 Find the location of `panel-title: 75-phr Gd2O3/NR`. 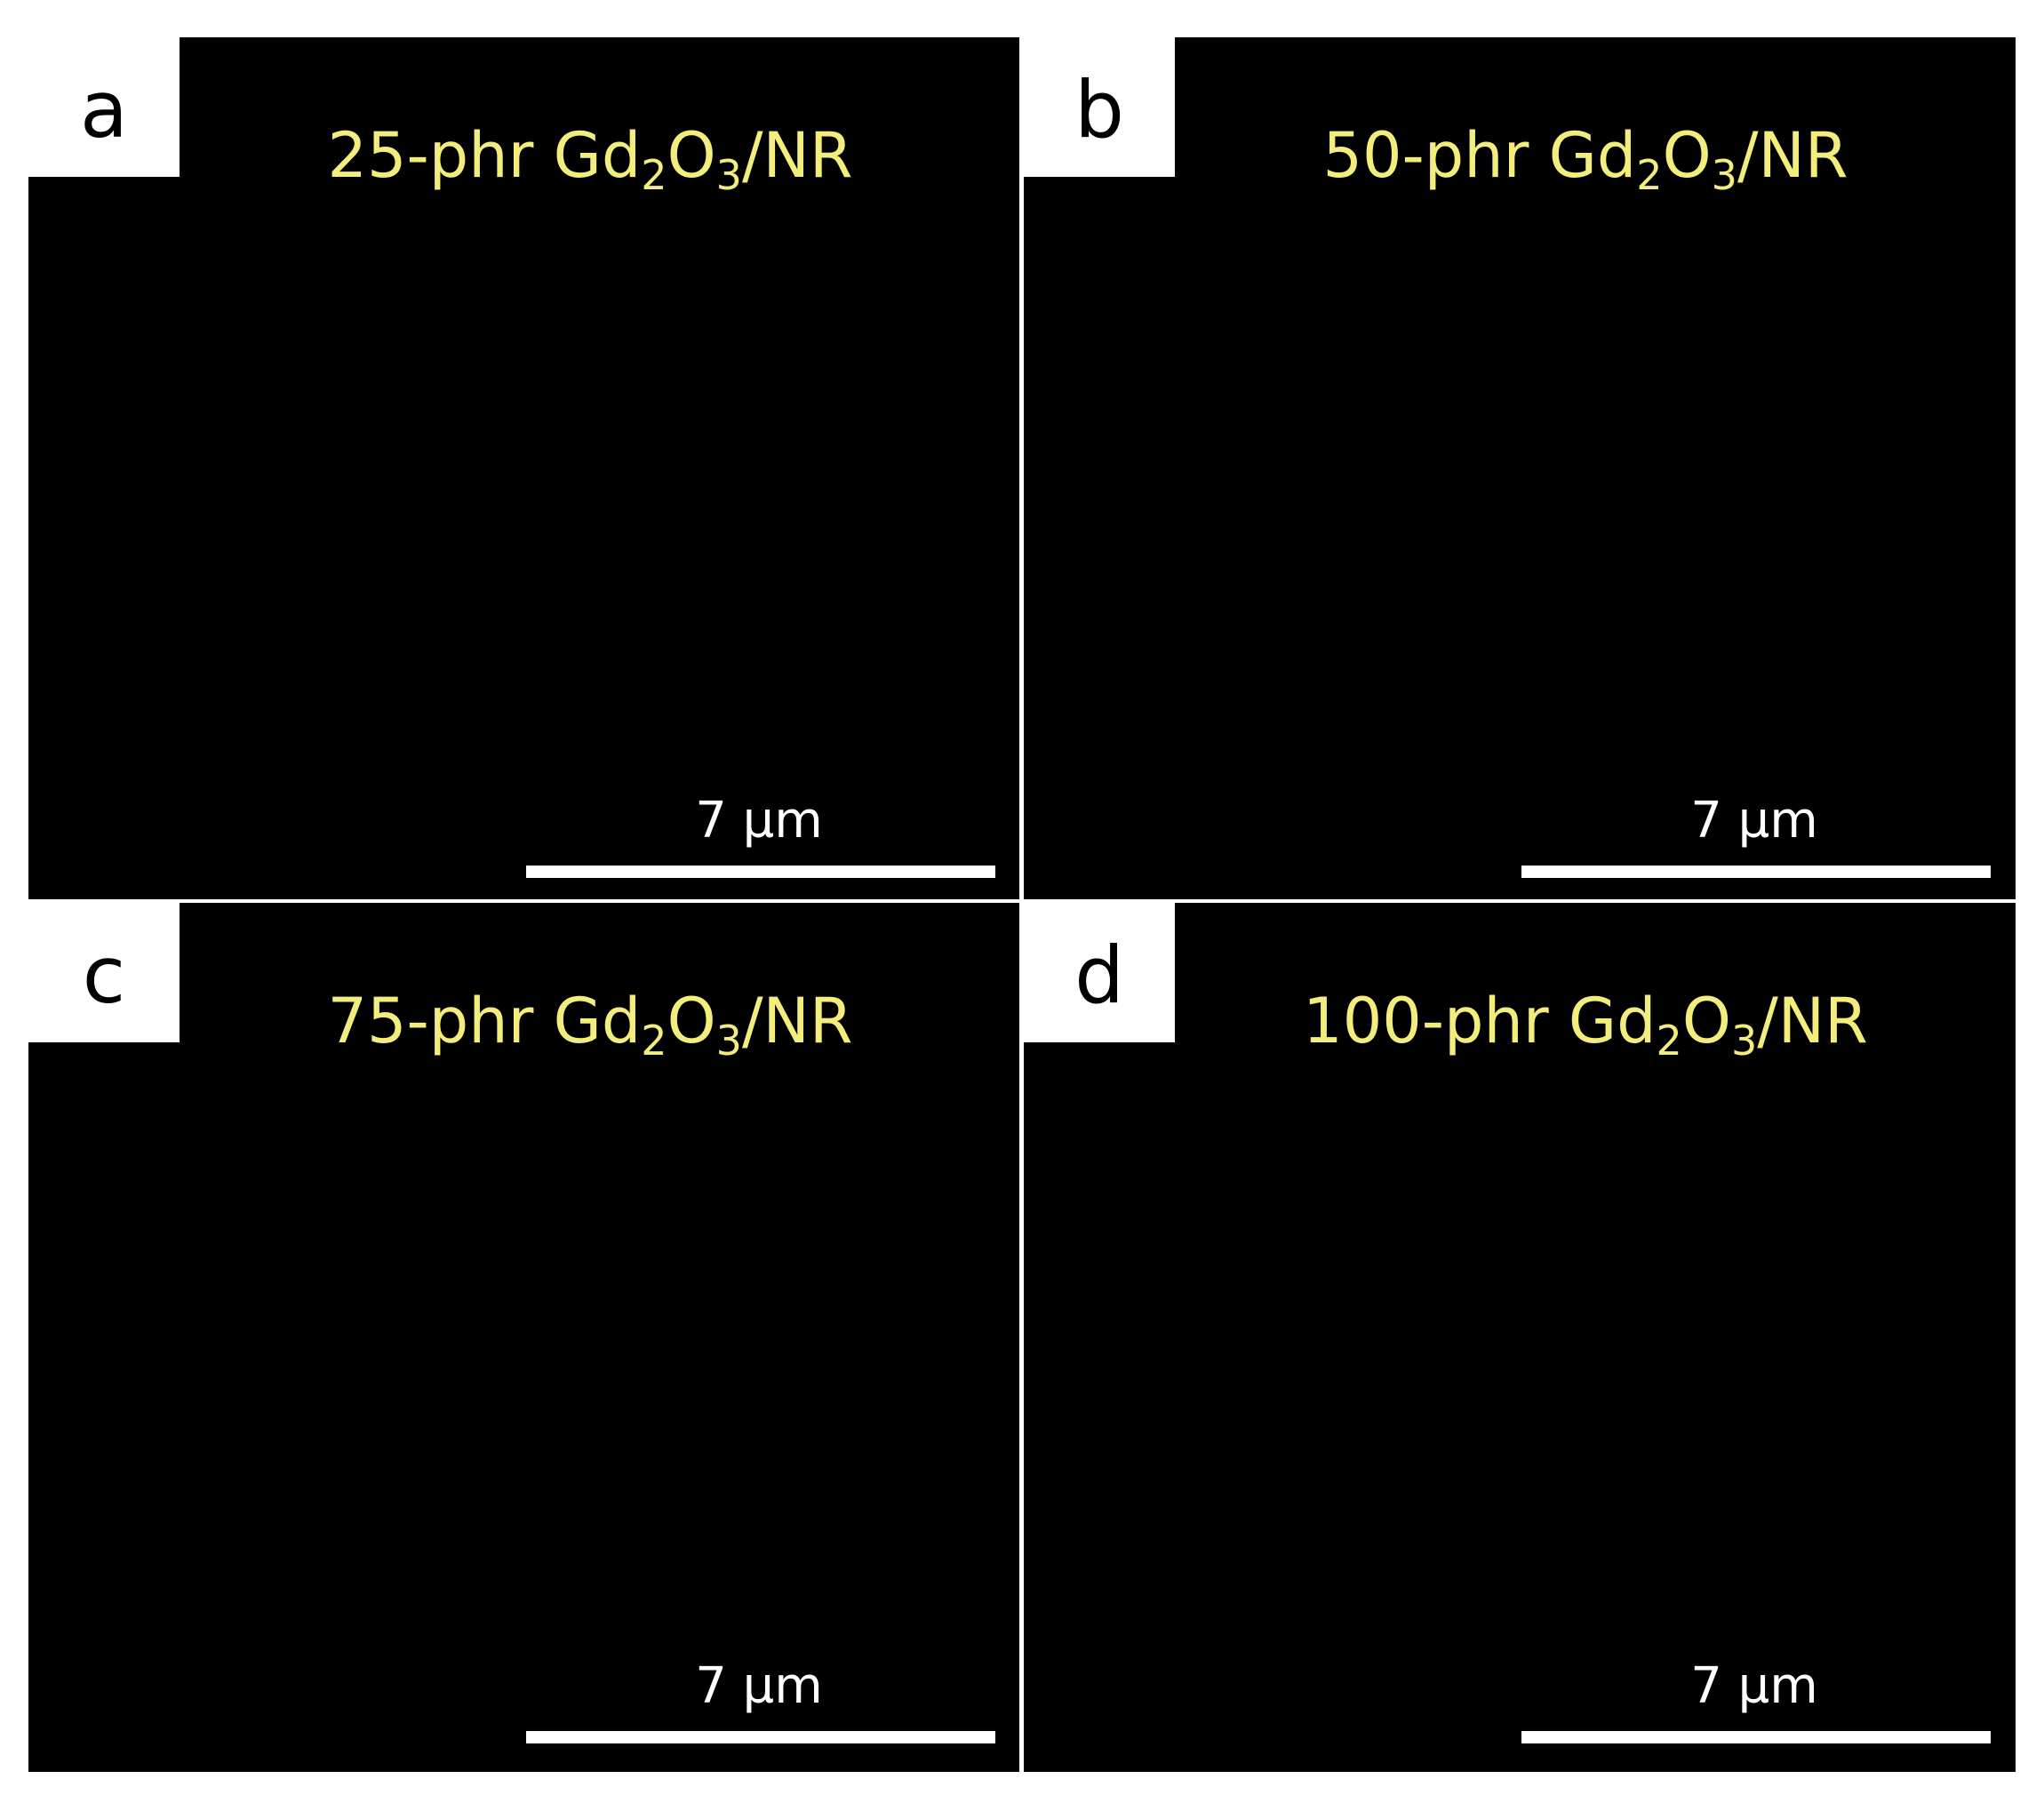

panel-title: 75-phr Gd2O3/NR is located at coordinates (589, 1025).